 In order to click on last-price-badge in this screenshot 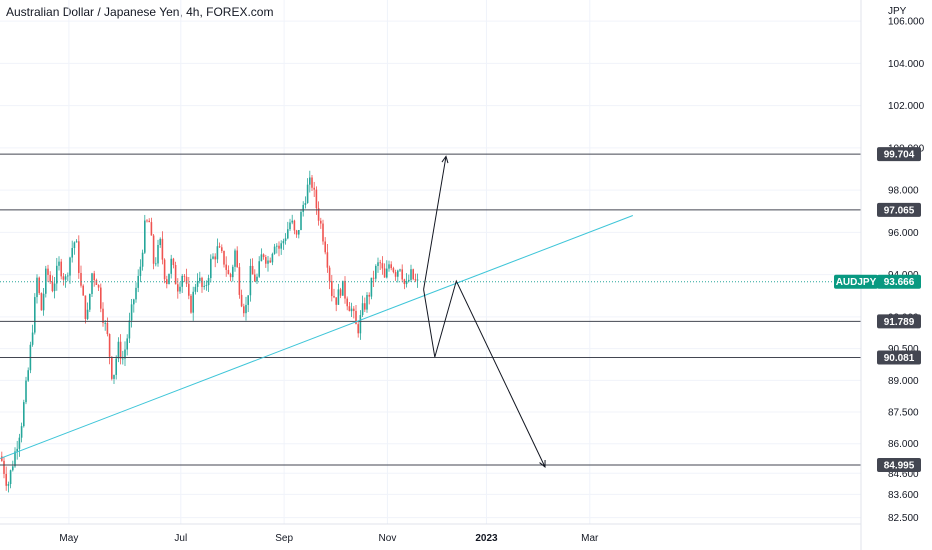, I will do `click(899, 281)`.